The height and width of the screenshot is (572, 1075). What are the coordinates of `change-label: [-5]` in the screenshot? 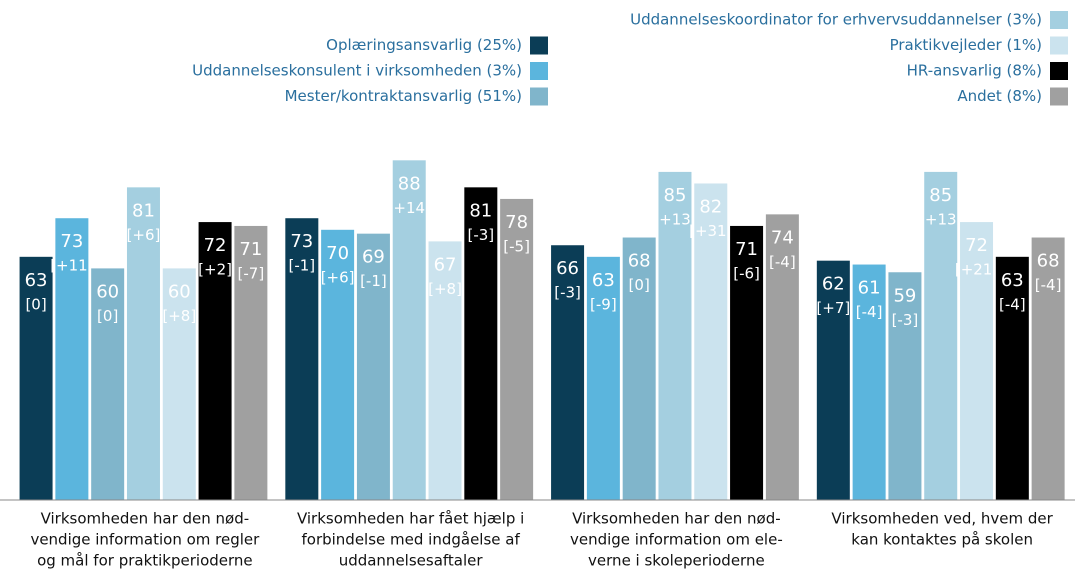 It's located at (516, 246).